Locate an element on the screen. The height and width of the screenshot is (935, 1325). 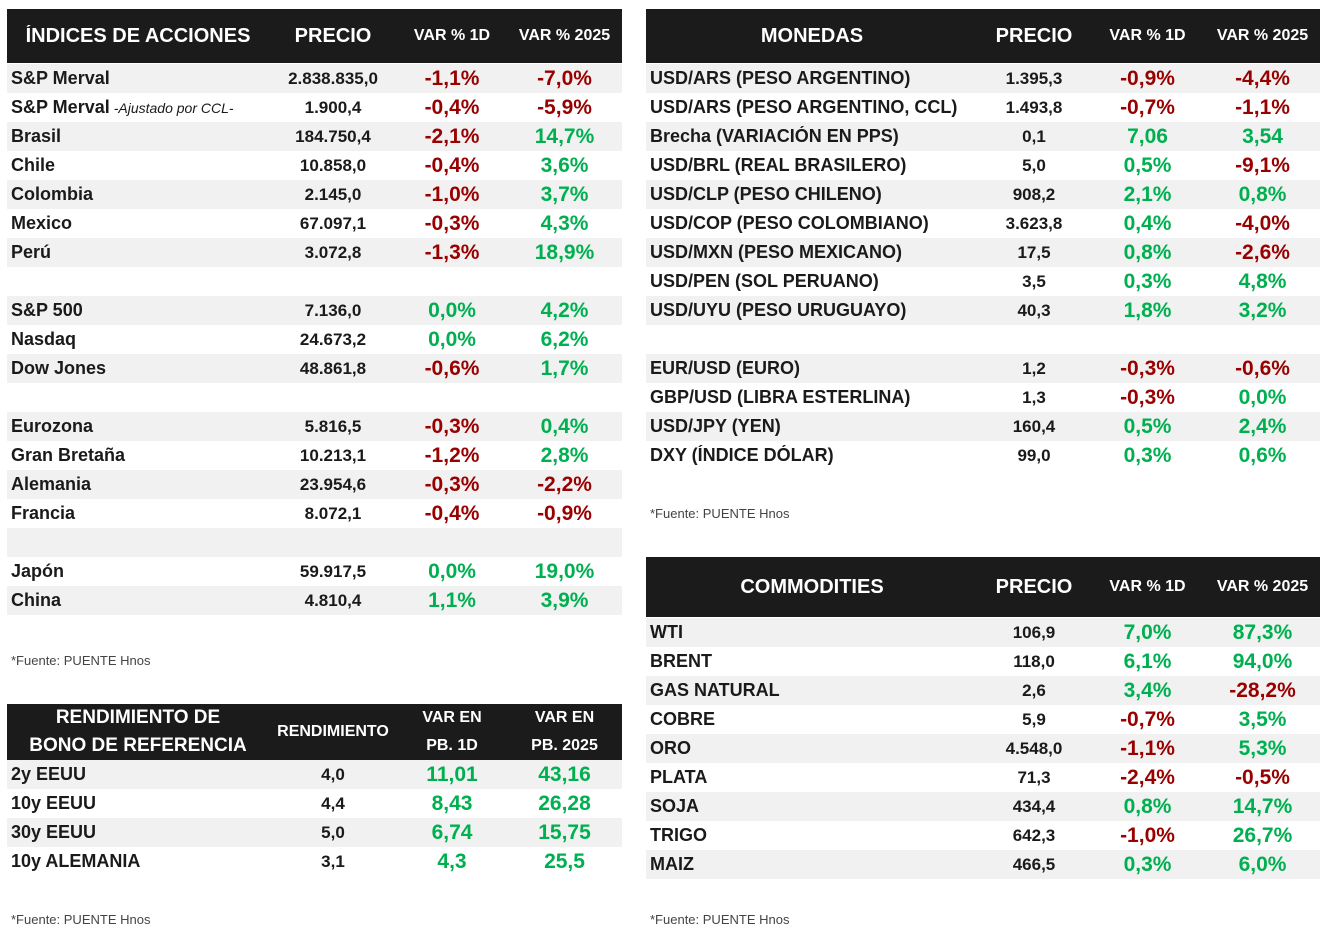
acciones-source: *Fuente: PUENTE Hnos is located at coordinates (81, 660).